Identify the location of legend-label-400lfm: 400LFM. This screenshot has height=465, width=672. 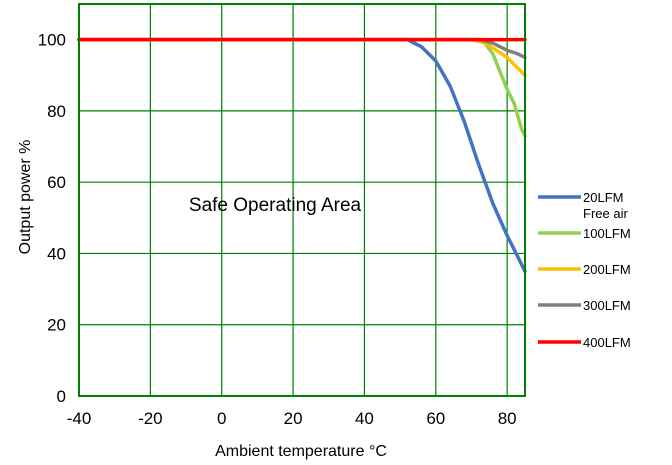
(607, 342).